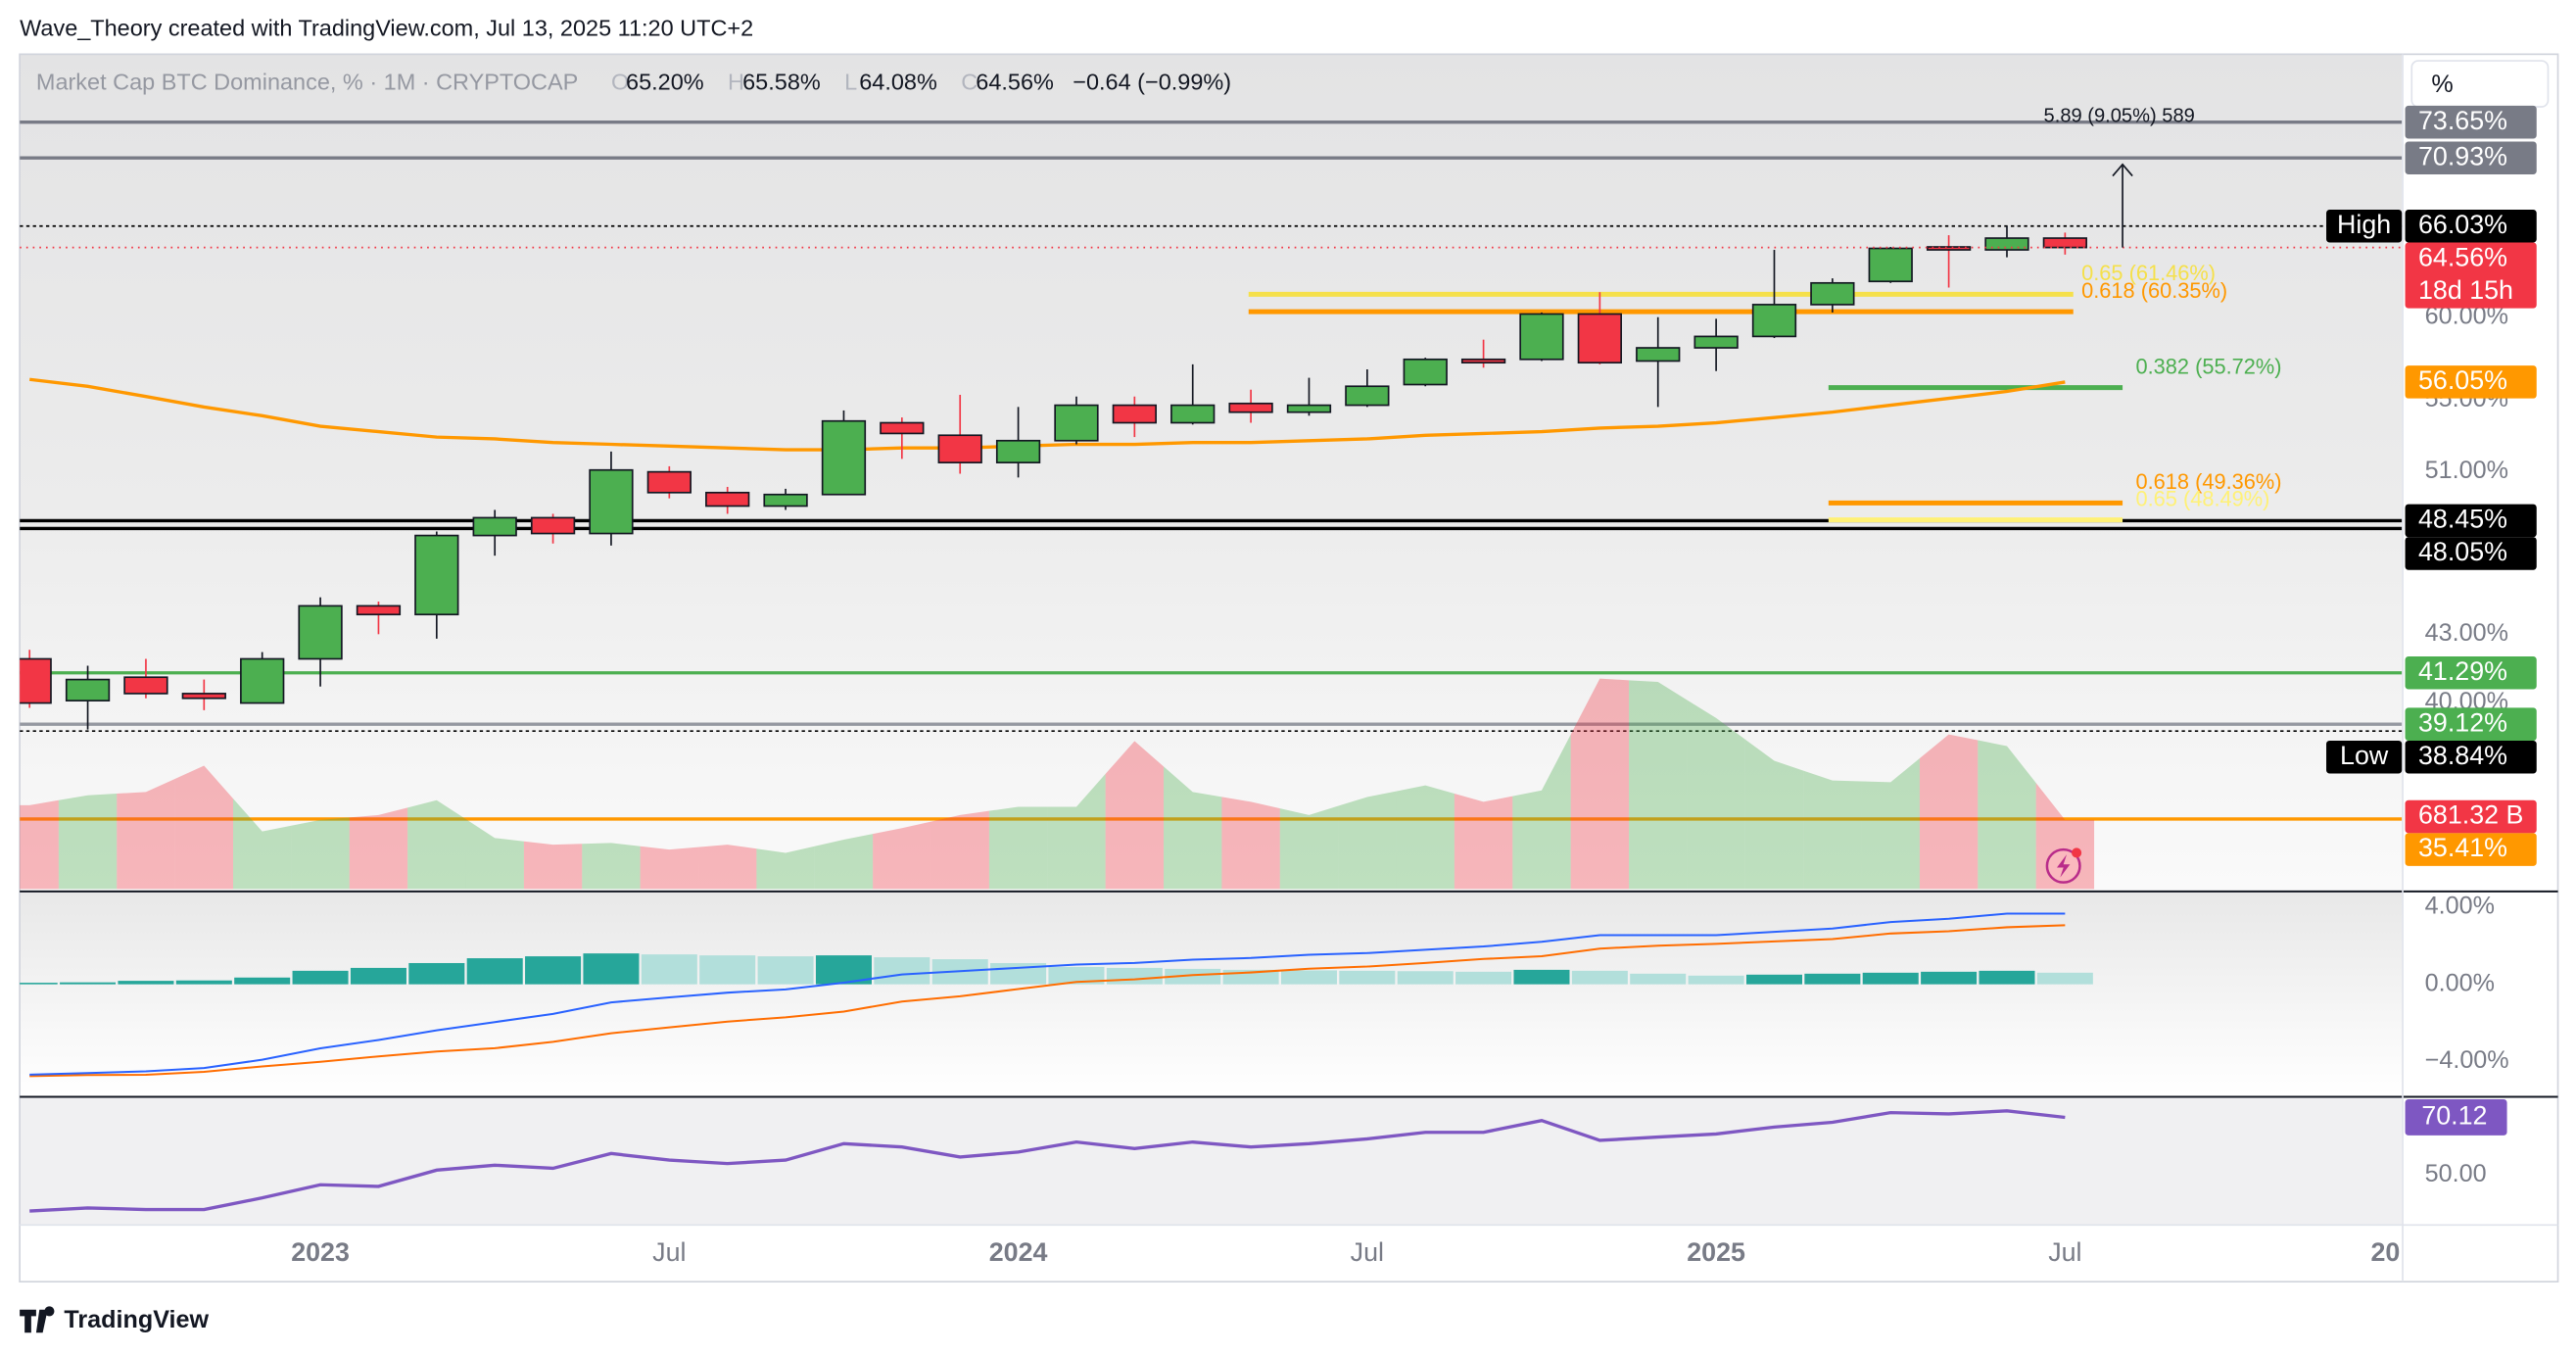 The image size is (2576, 1354). What do you see at coordinates (736, 82) in the screenshot?
I see `ohlc-letter: H` at bounding box center [736, 82].